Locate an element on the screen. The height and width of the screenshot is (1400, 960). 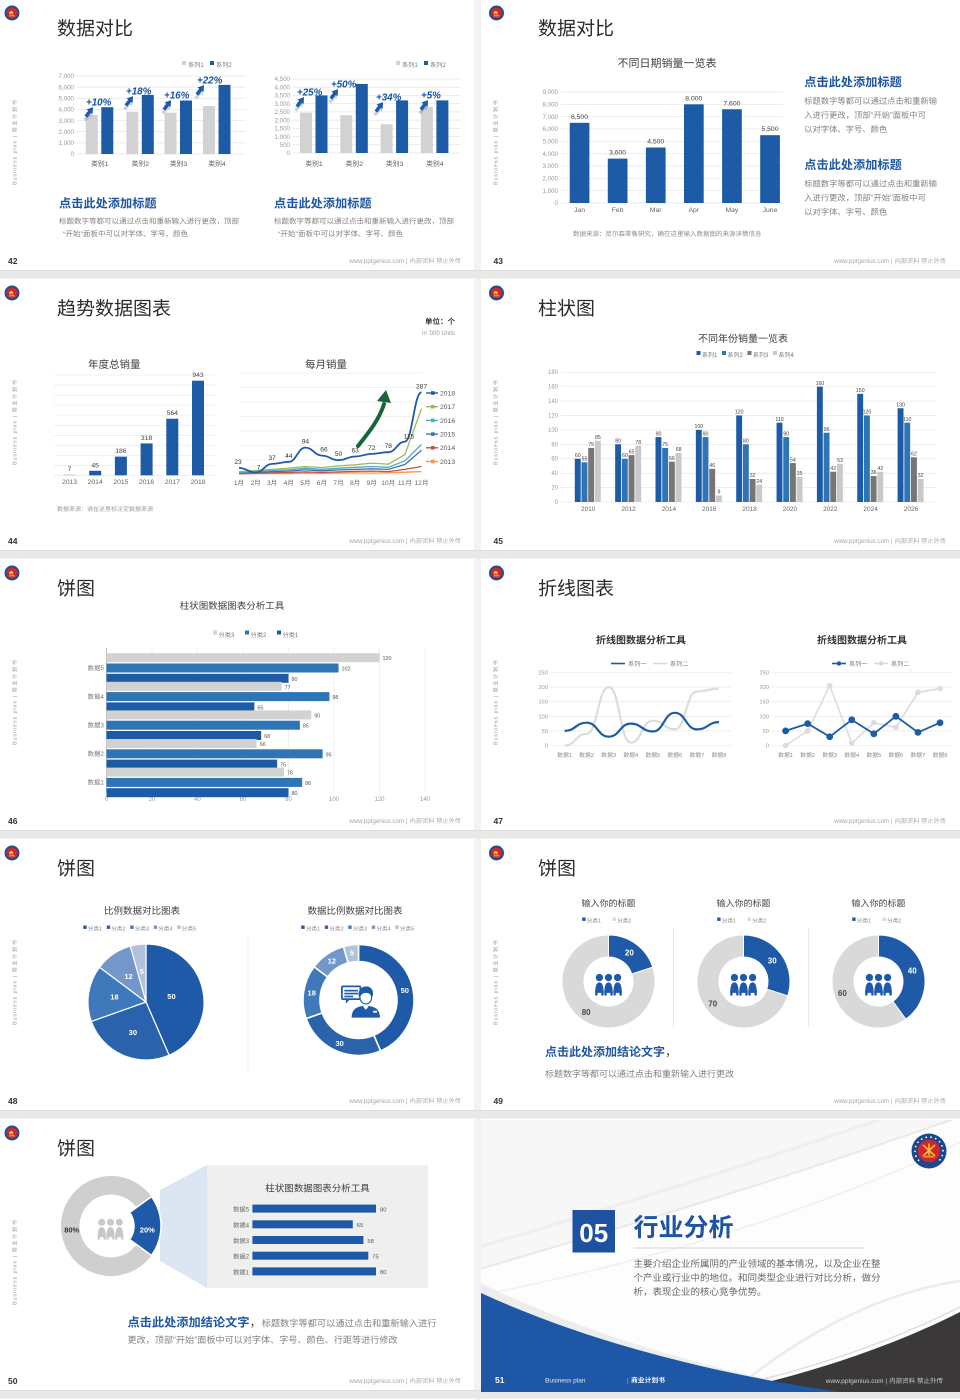
svg-text: 40 is located at coordinates (554, 474).